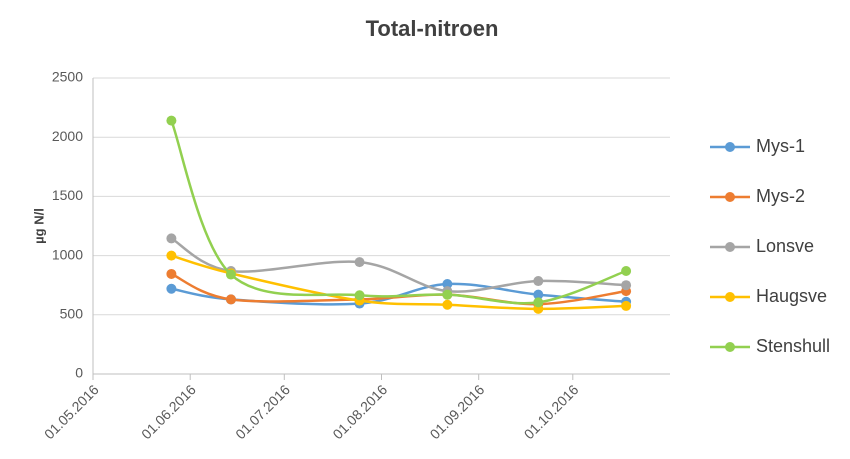  What do you see at coordinates (79, 373) in the screenshot?
I see `y-tick-label: 0` at bounding box center [79, 373].